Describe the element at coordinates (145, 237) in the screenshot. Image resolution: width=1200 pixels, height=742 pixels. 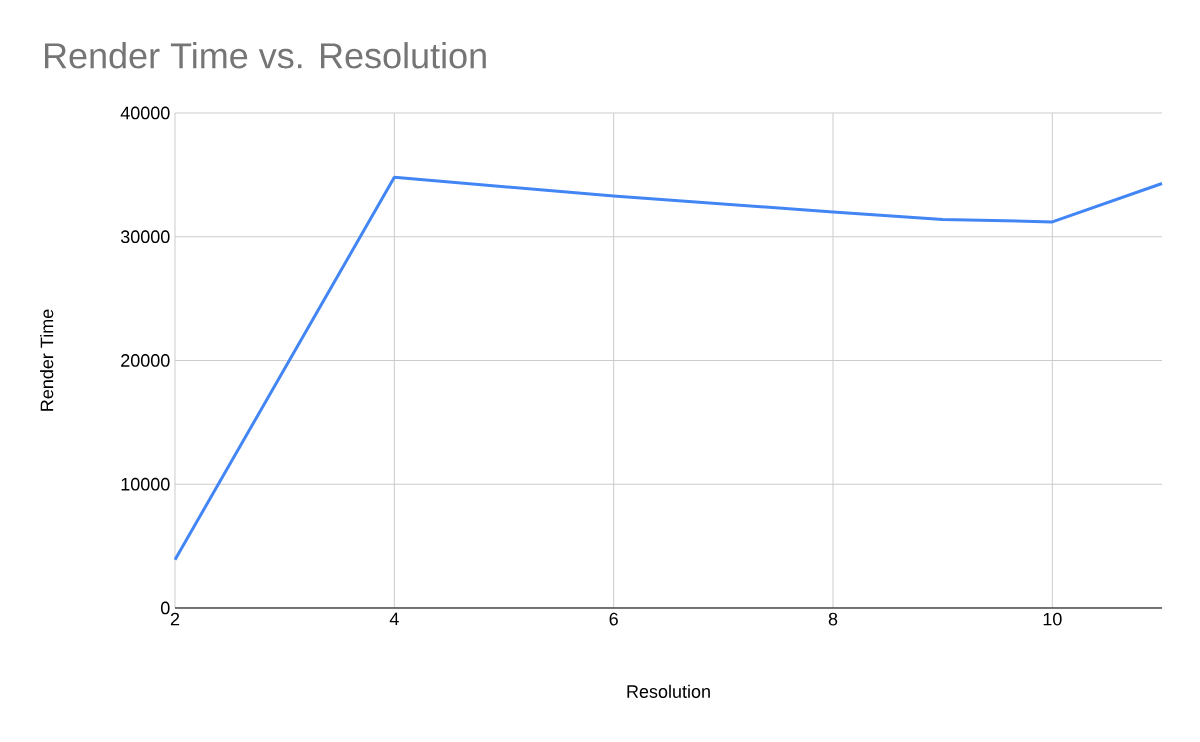
I see `y-tick-label: 30000` at that location.